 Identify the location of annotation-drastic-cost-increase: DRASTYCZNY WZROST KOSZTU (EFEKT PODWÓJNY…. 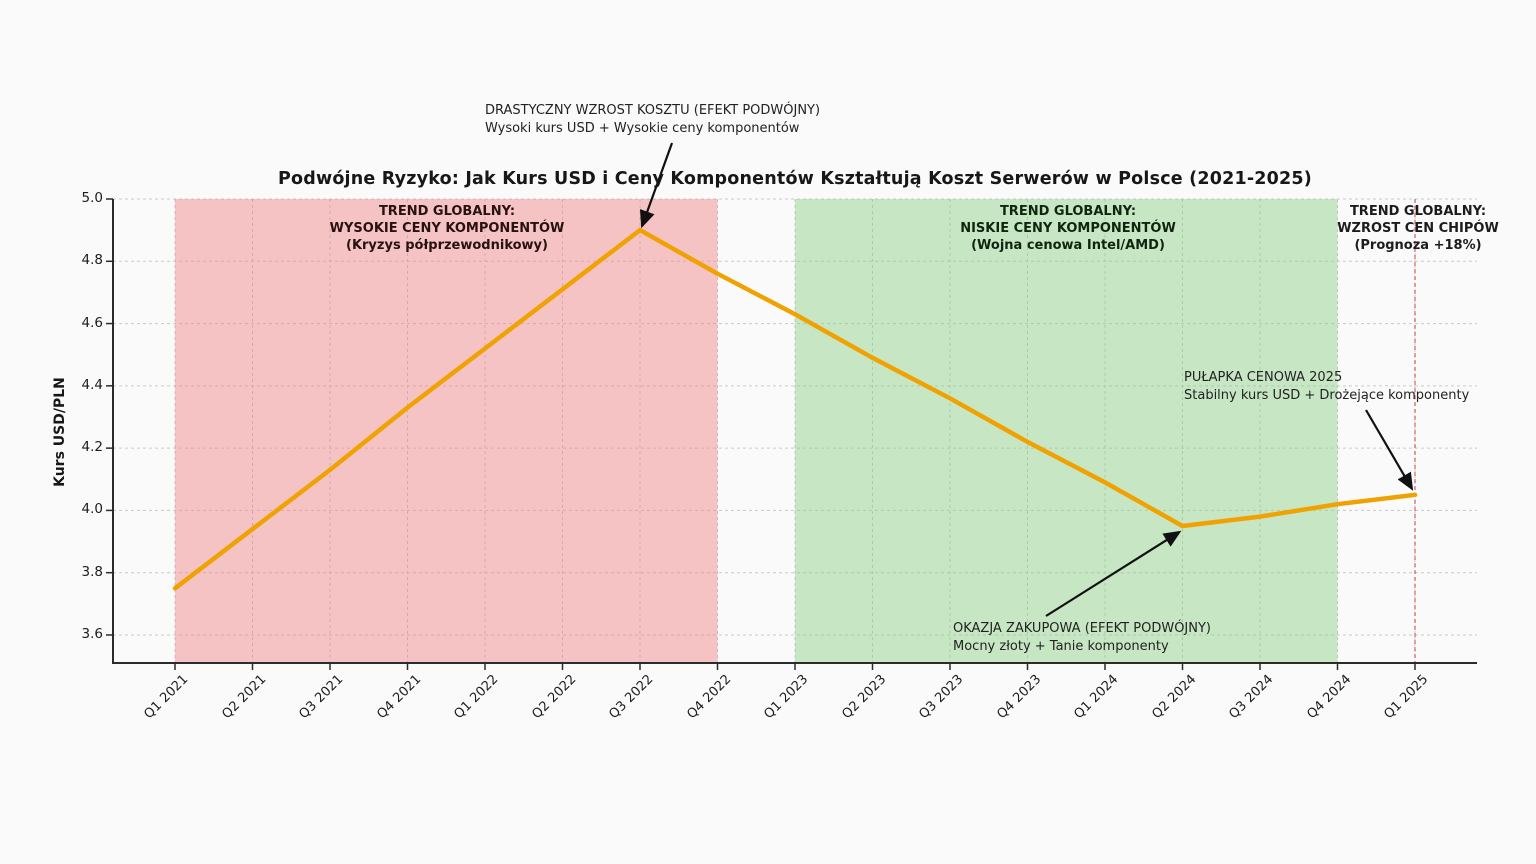
(652, 120).